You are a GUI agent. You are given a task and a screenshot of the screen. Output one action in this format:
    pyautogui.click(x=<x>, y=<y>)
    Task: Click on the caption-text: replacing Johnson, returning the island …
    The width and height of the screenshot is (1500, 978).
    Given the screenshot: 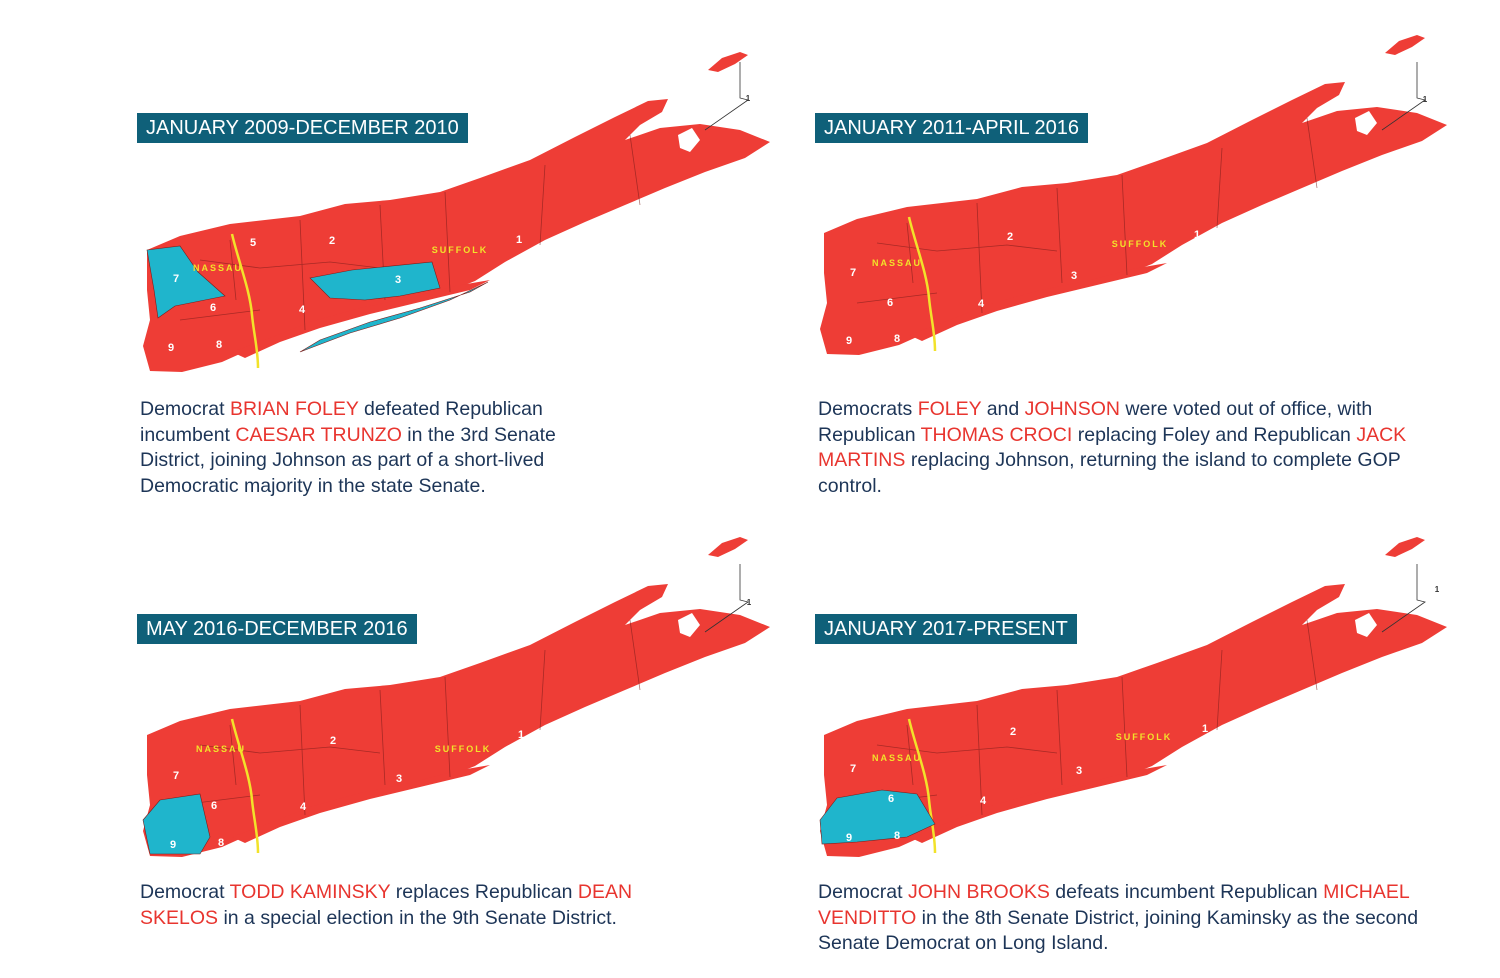 What is the action you would take?
    pyautogui.click(x=1109, y=473)
    